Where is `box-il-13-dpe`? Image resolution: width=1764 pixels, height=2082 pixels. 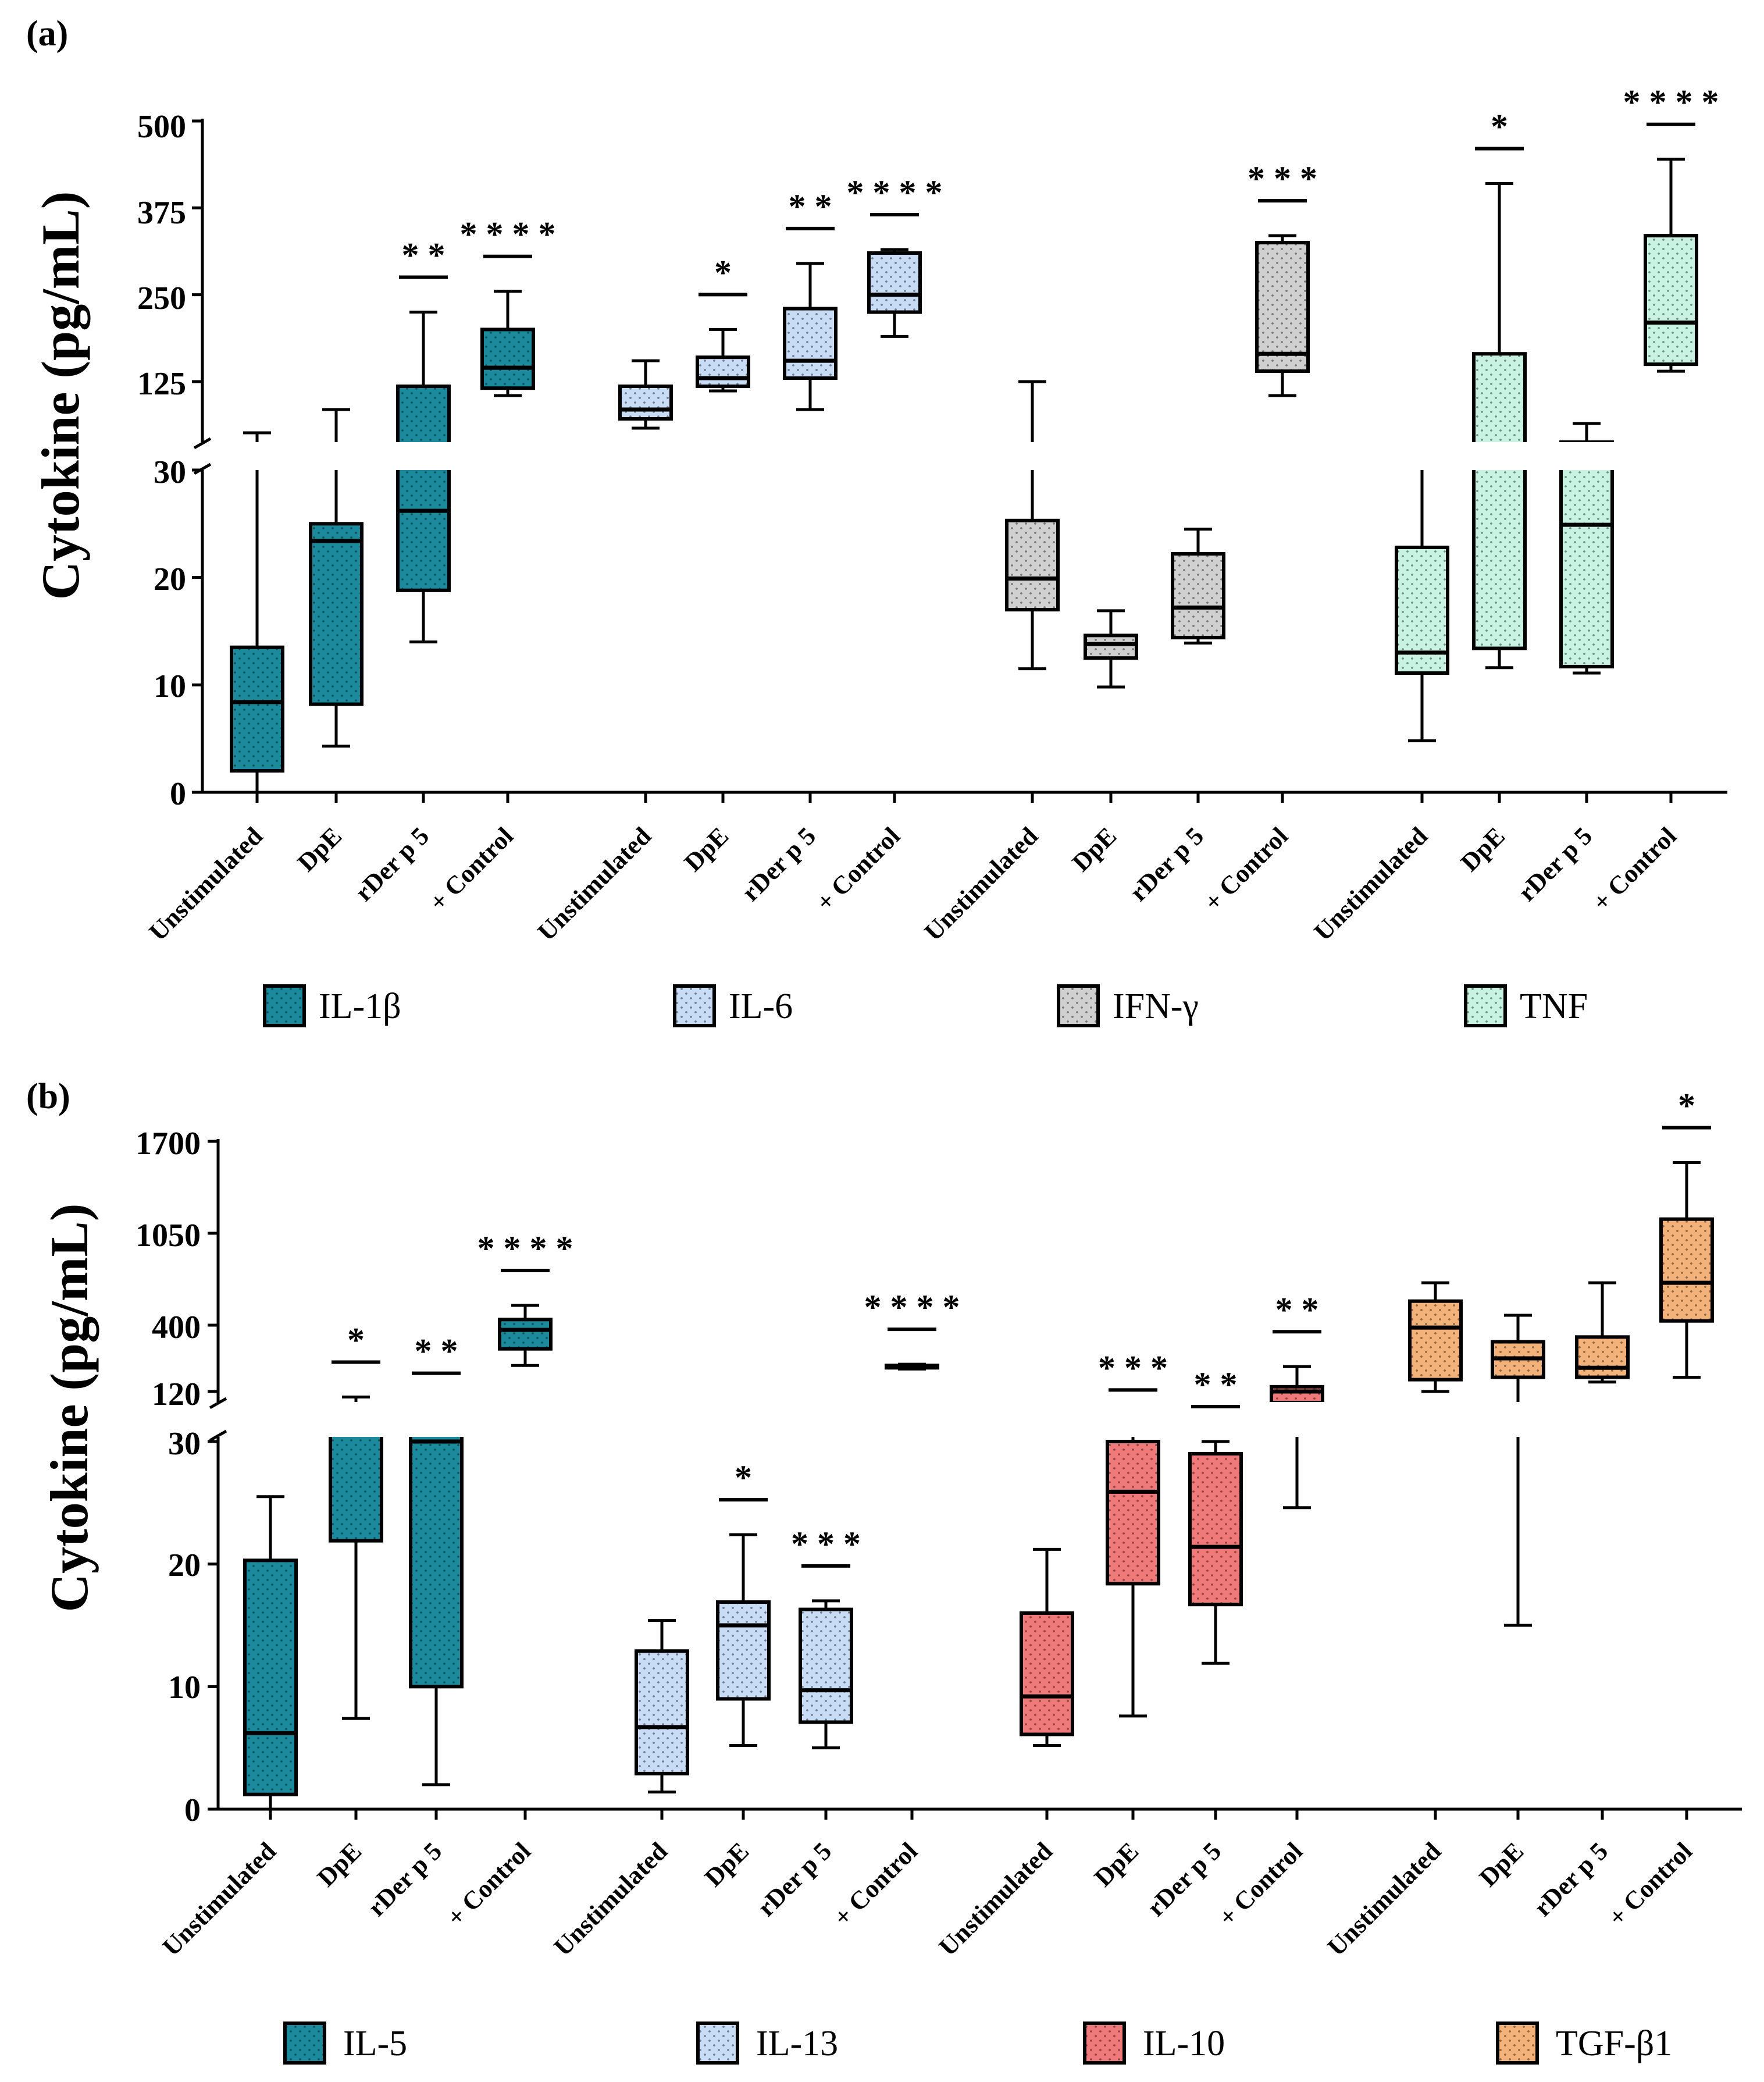 box-il-13-dpe is located at coordinates (743, 1640).